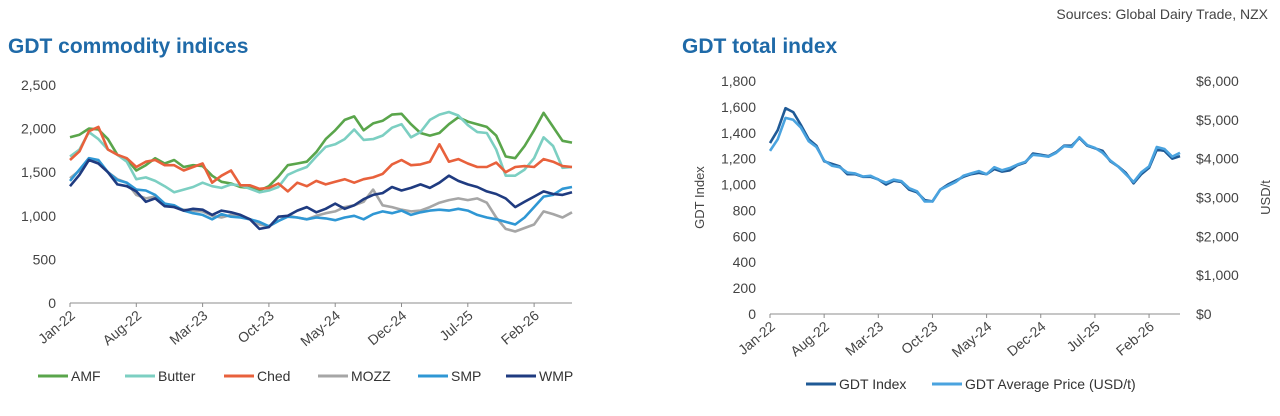 The image size is (1280, 416). What do you see at coordinates (86, 376) in the screenshot?
I see `legend-label-amf: AMF` at bounding box center [86, 376].